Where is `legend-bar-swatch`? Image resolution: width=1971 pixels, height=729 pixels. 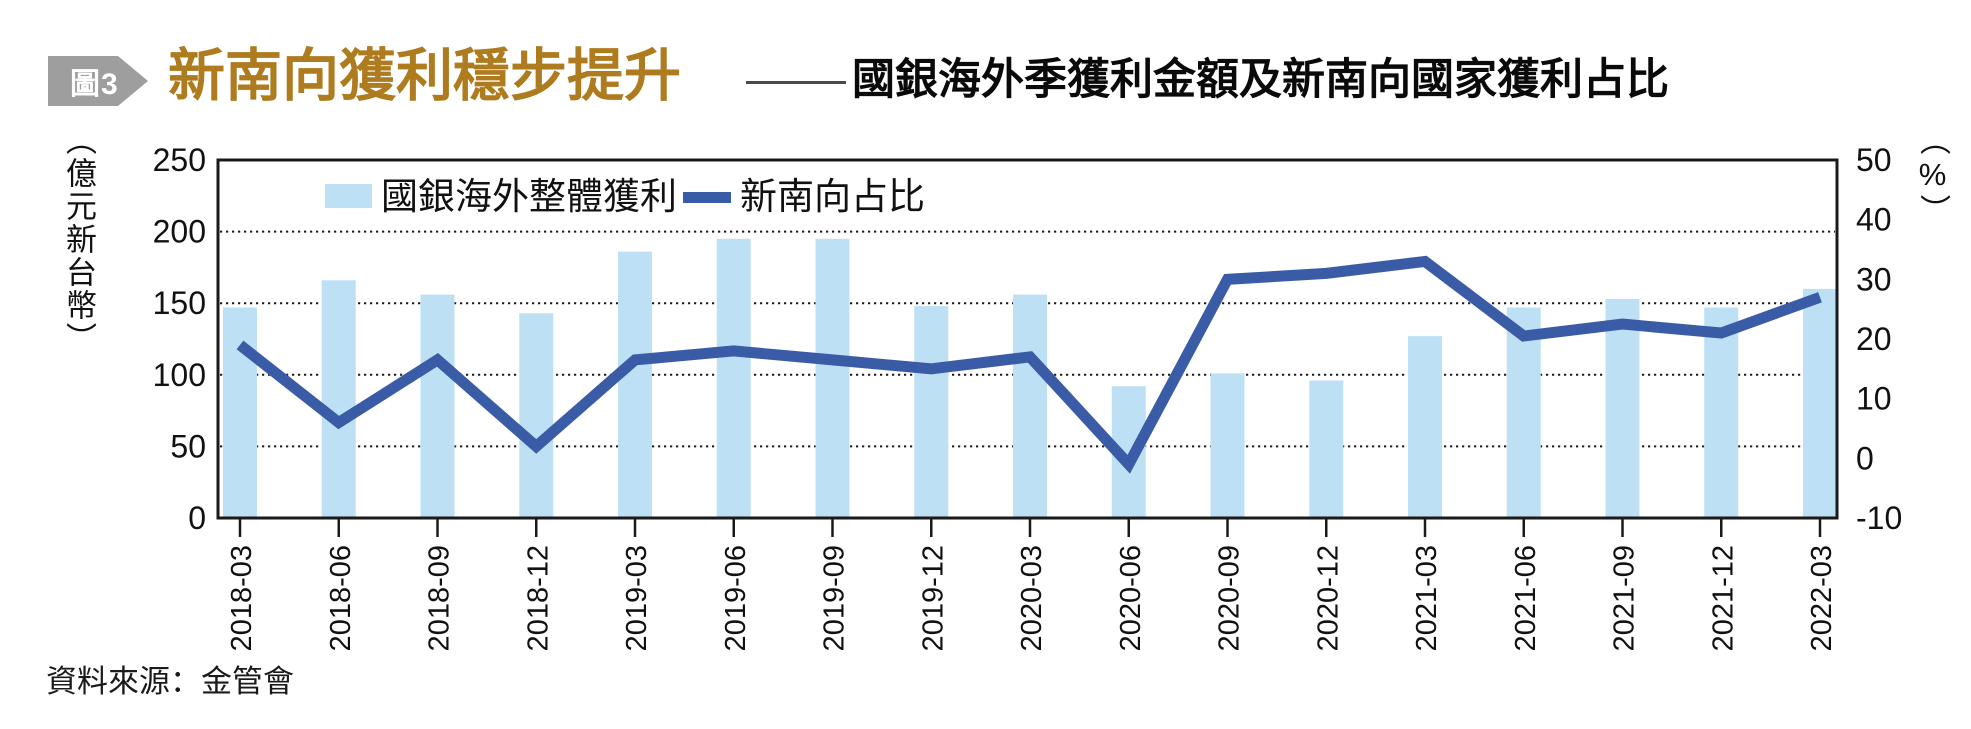
legend-bar-swatch is located at coordinates (348, 196).